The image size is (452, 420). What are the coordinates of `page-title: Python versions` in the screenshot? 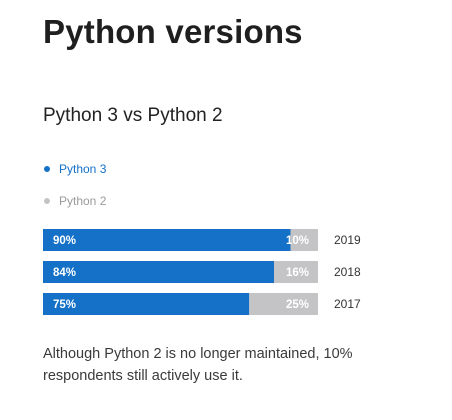 It's located at (173, 31).